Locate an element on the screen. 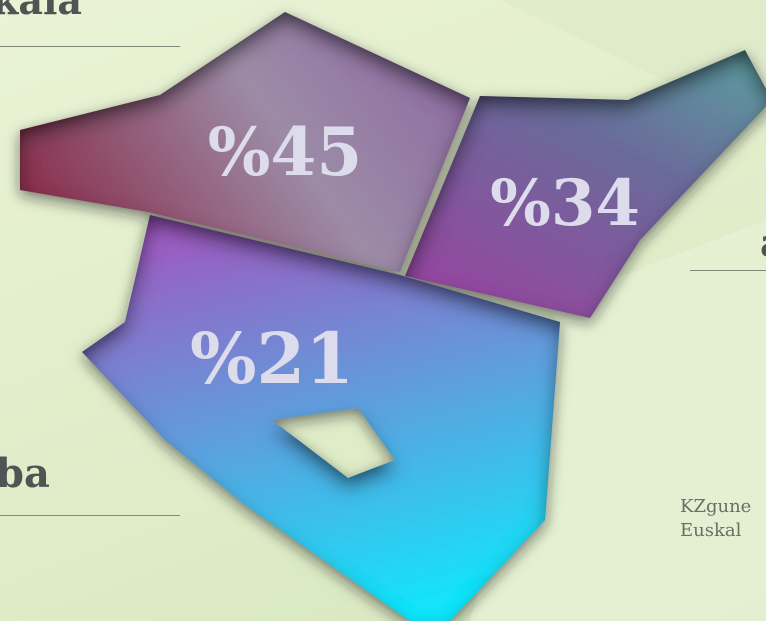 This screenshot has height=621, width=766. pct-araba: %21 is located at coordinates (272, 358).